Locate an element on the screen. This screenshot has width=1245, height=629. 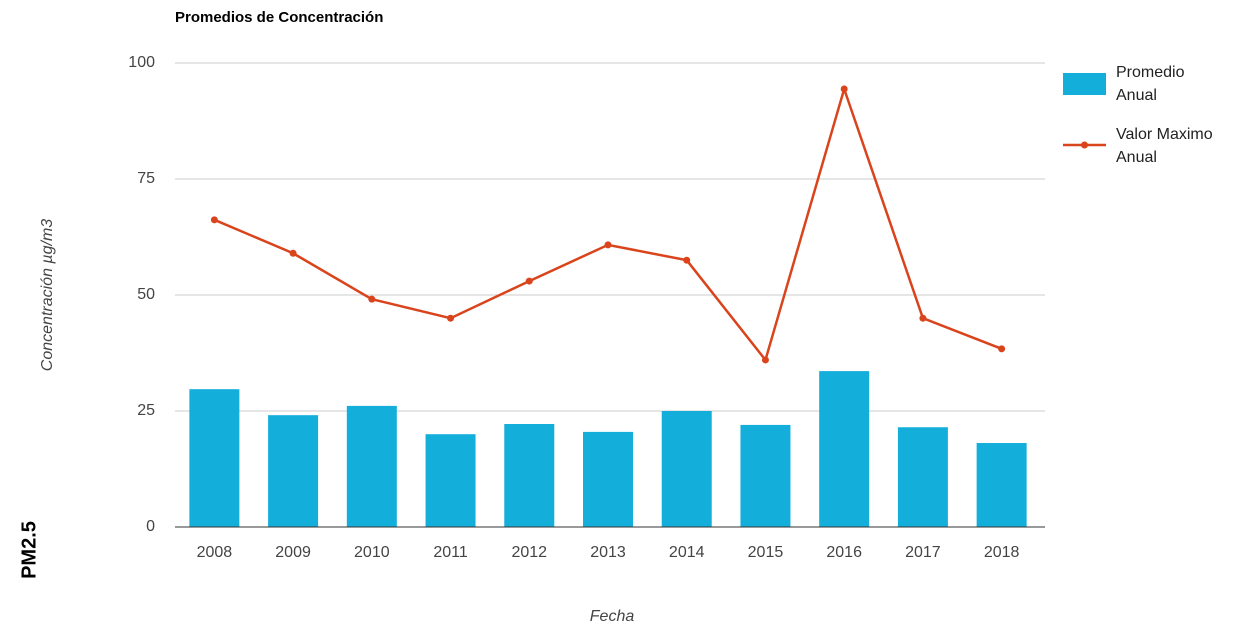
chart-title: Promedios de Concentración is located at coordinates (279, 17).